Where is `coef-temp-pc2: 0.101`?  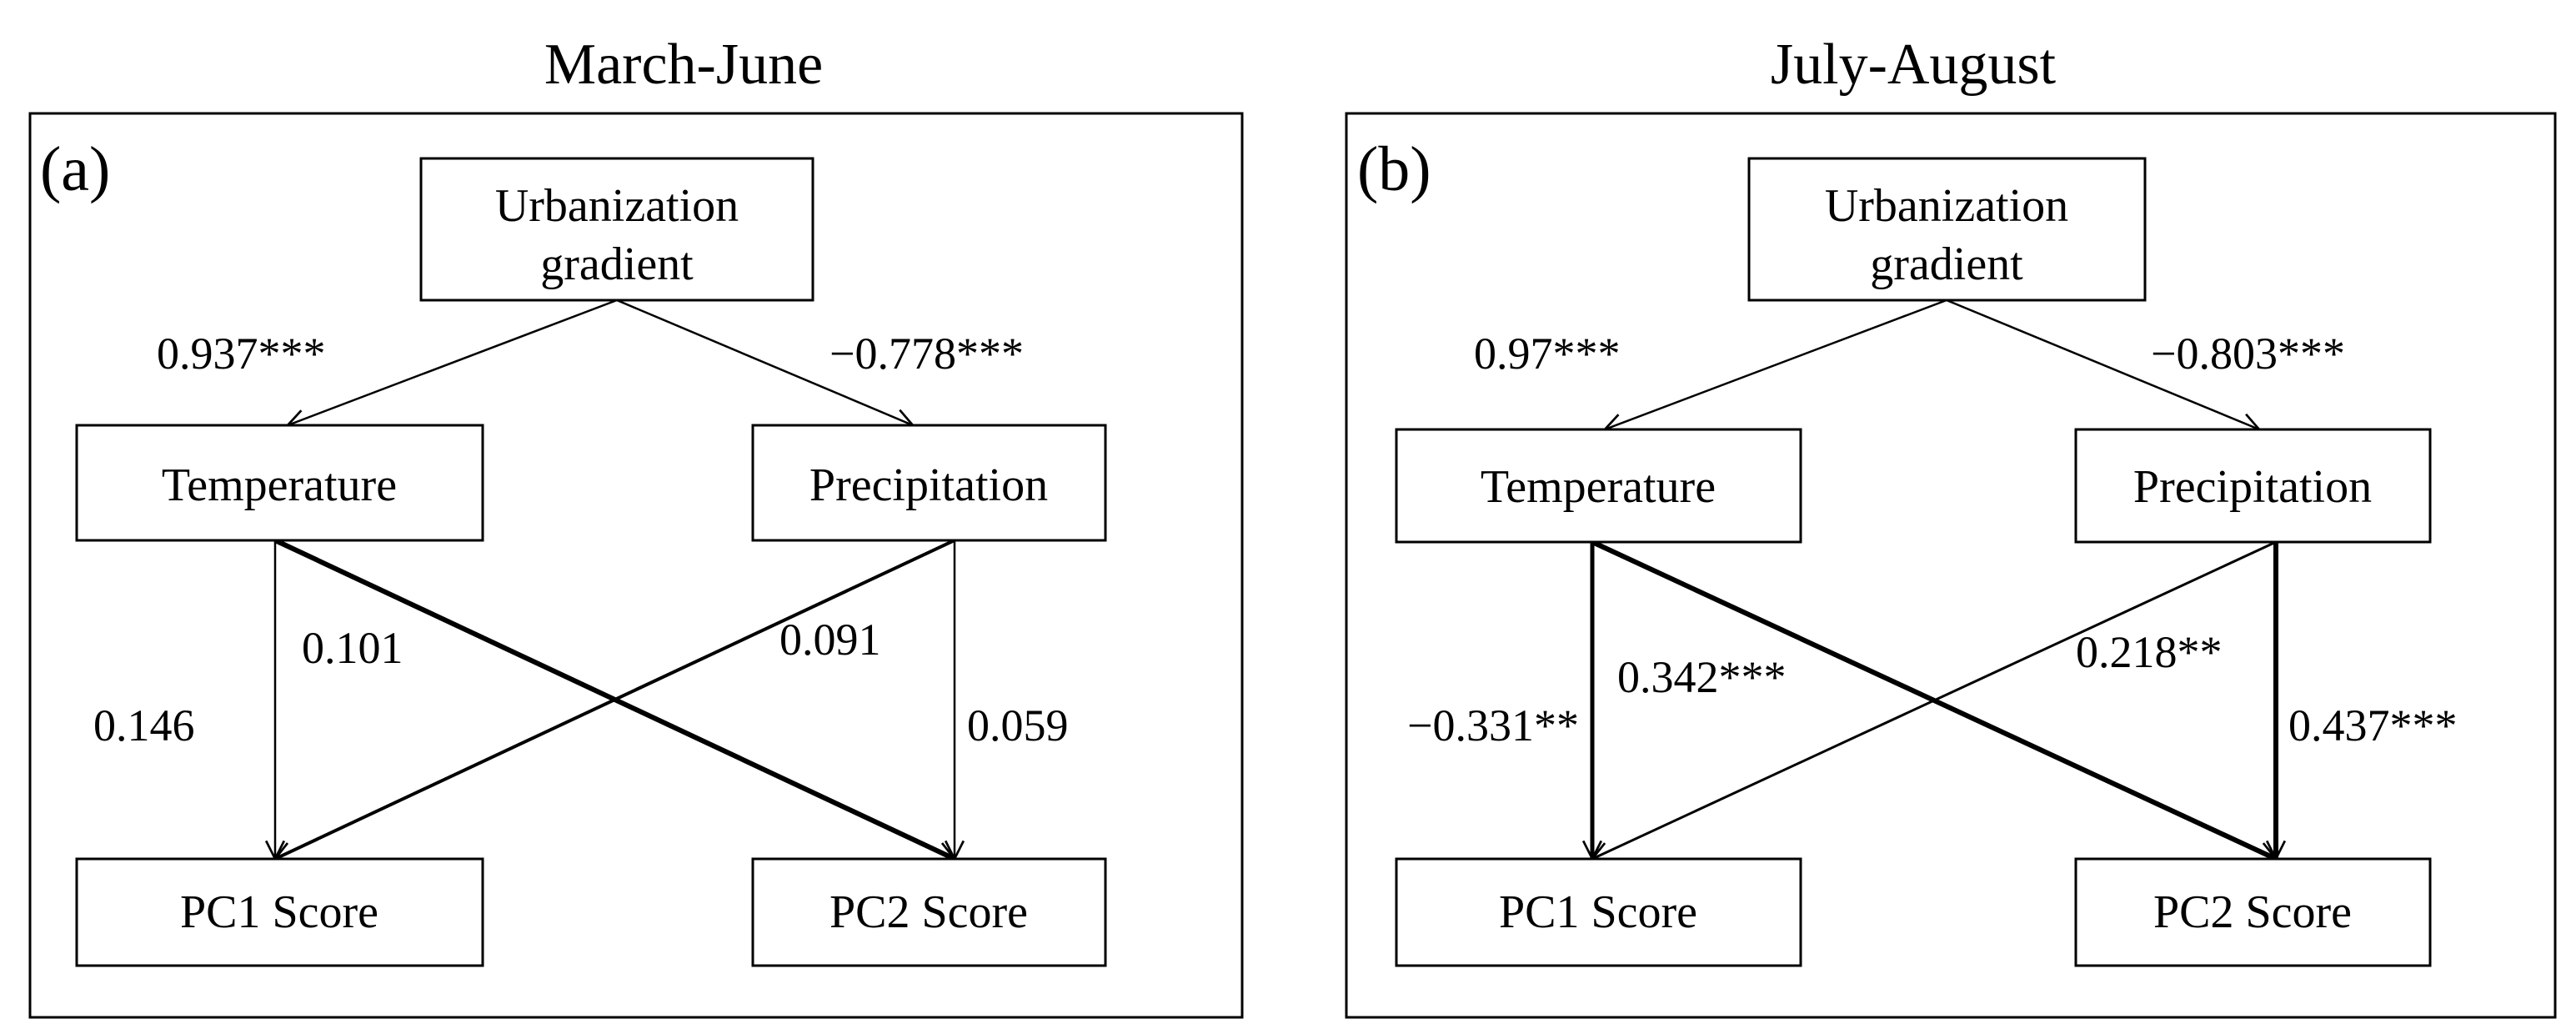
coef-temp-pc2: 0.101 is located at coordinates (352, 648).